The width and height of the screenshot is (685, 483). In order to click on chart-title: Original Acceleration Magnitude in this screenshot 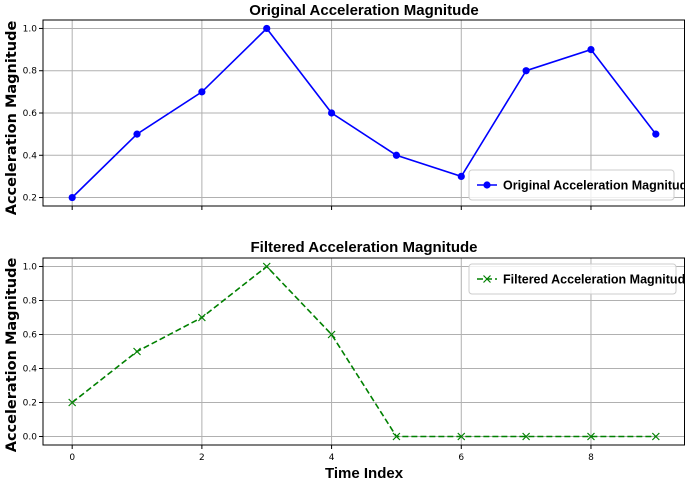, I will do `click(363, 10)`.